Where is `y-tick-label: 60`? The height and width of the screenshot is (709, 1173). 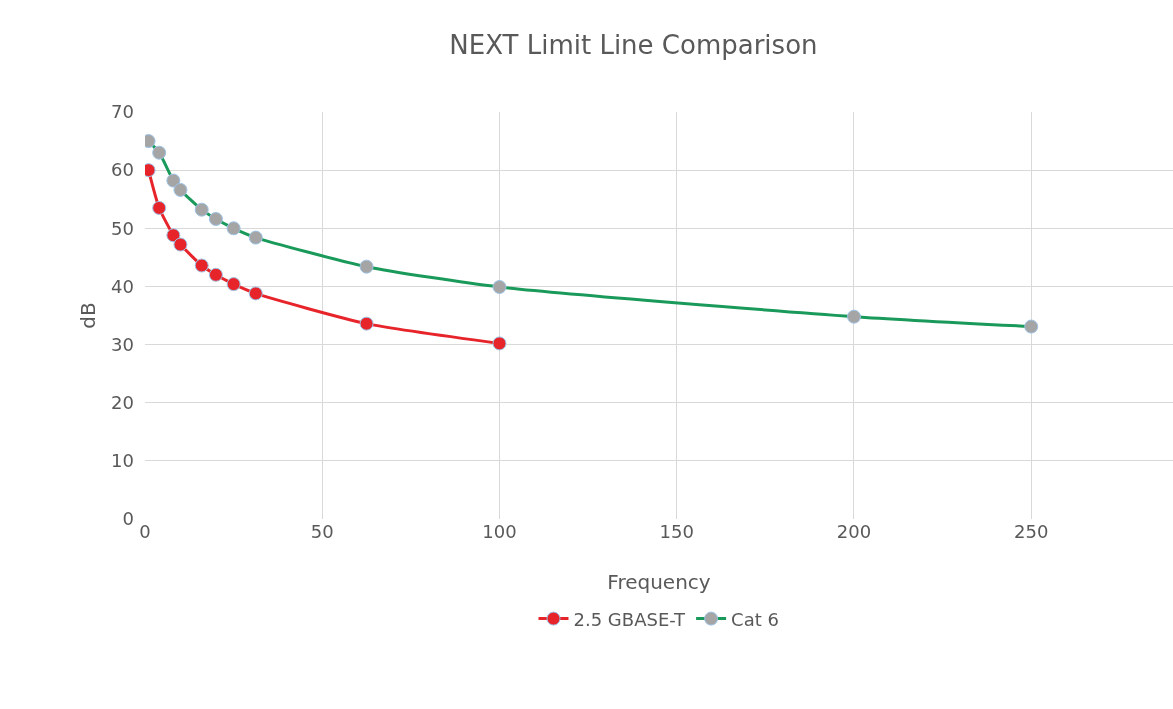
y-tick-label: 60 is located at coordinates (122, 170).